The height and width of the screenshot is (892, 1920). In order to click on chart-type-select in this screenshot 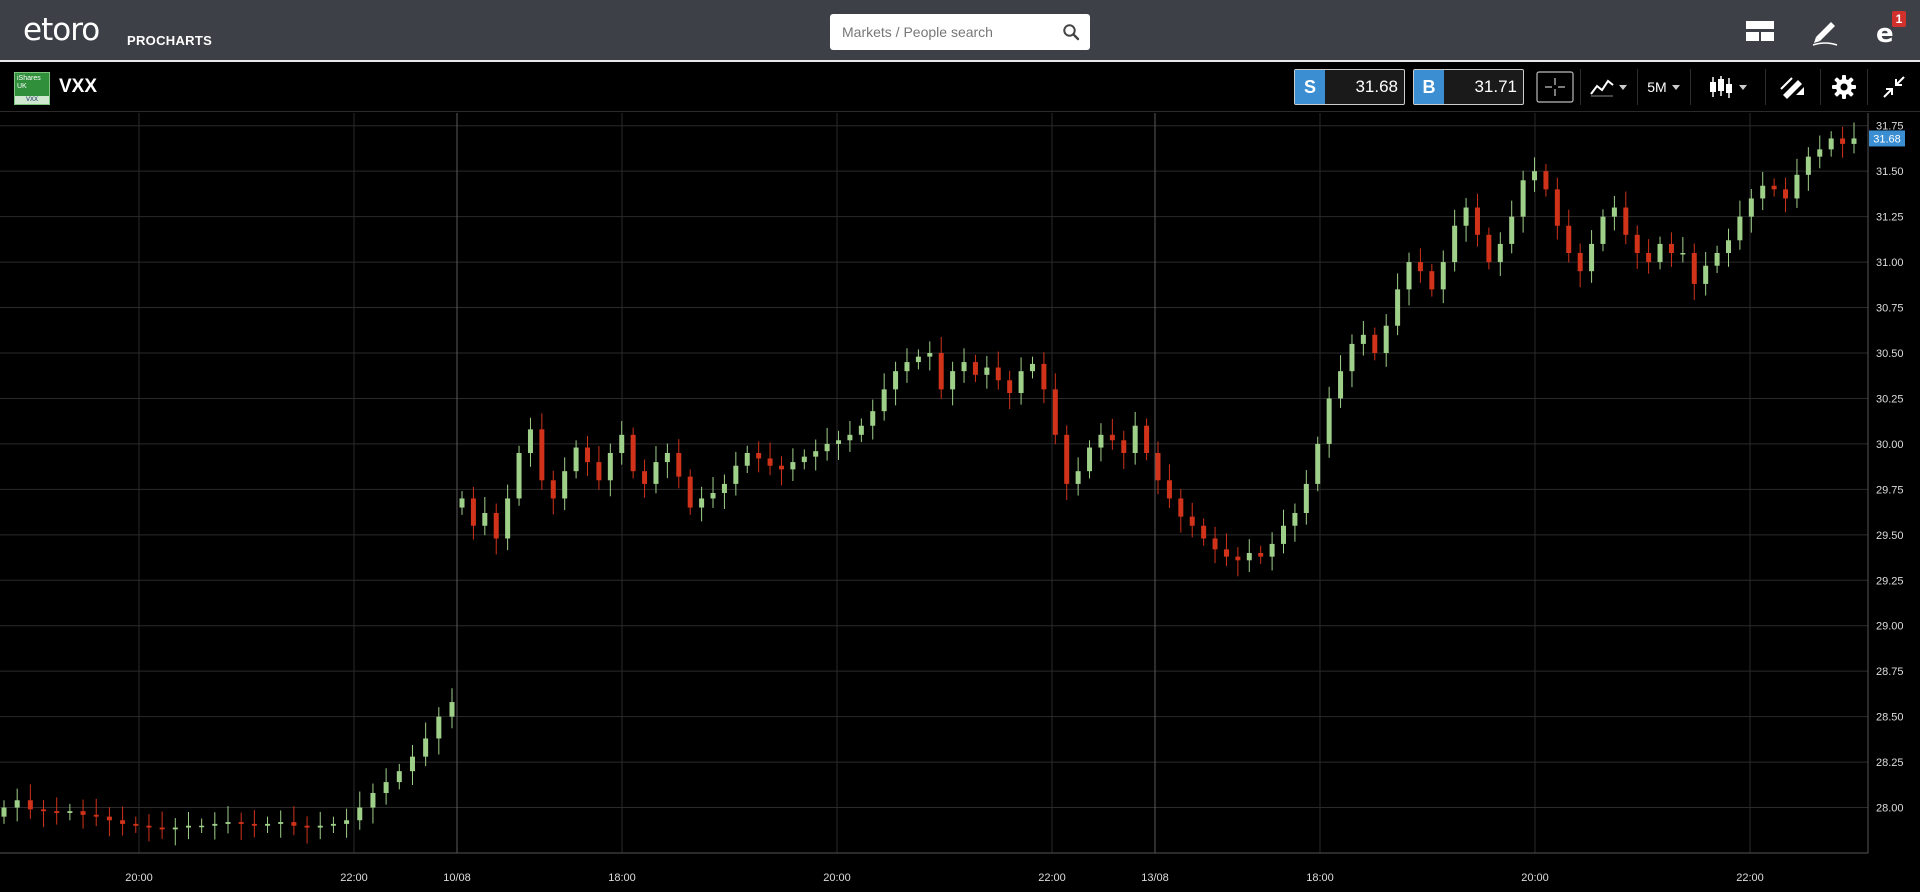, I will do `click(1727, 87)`.